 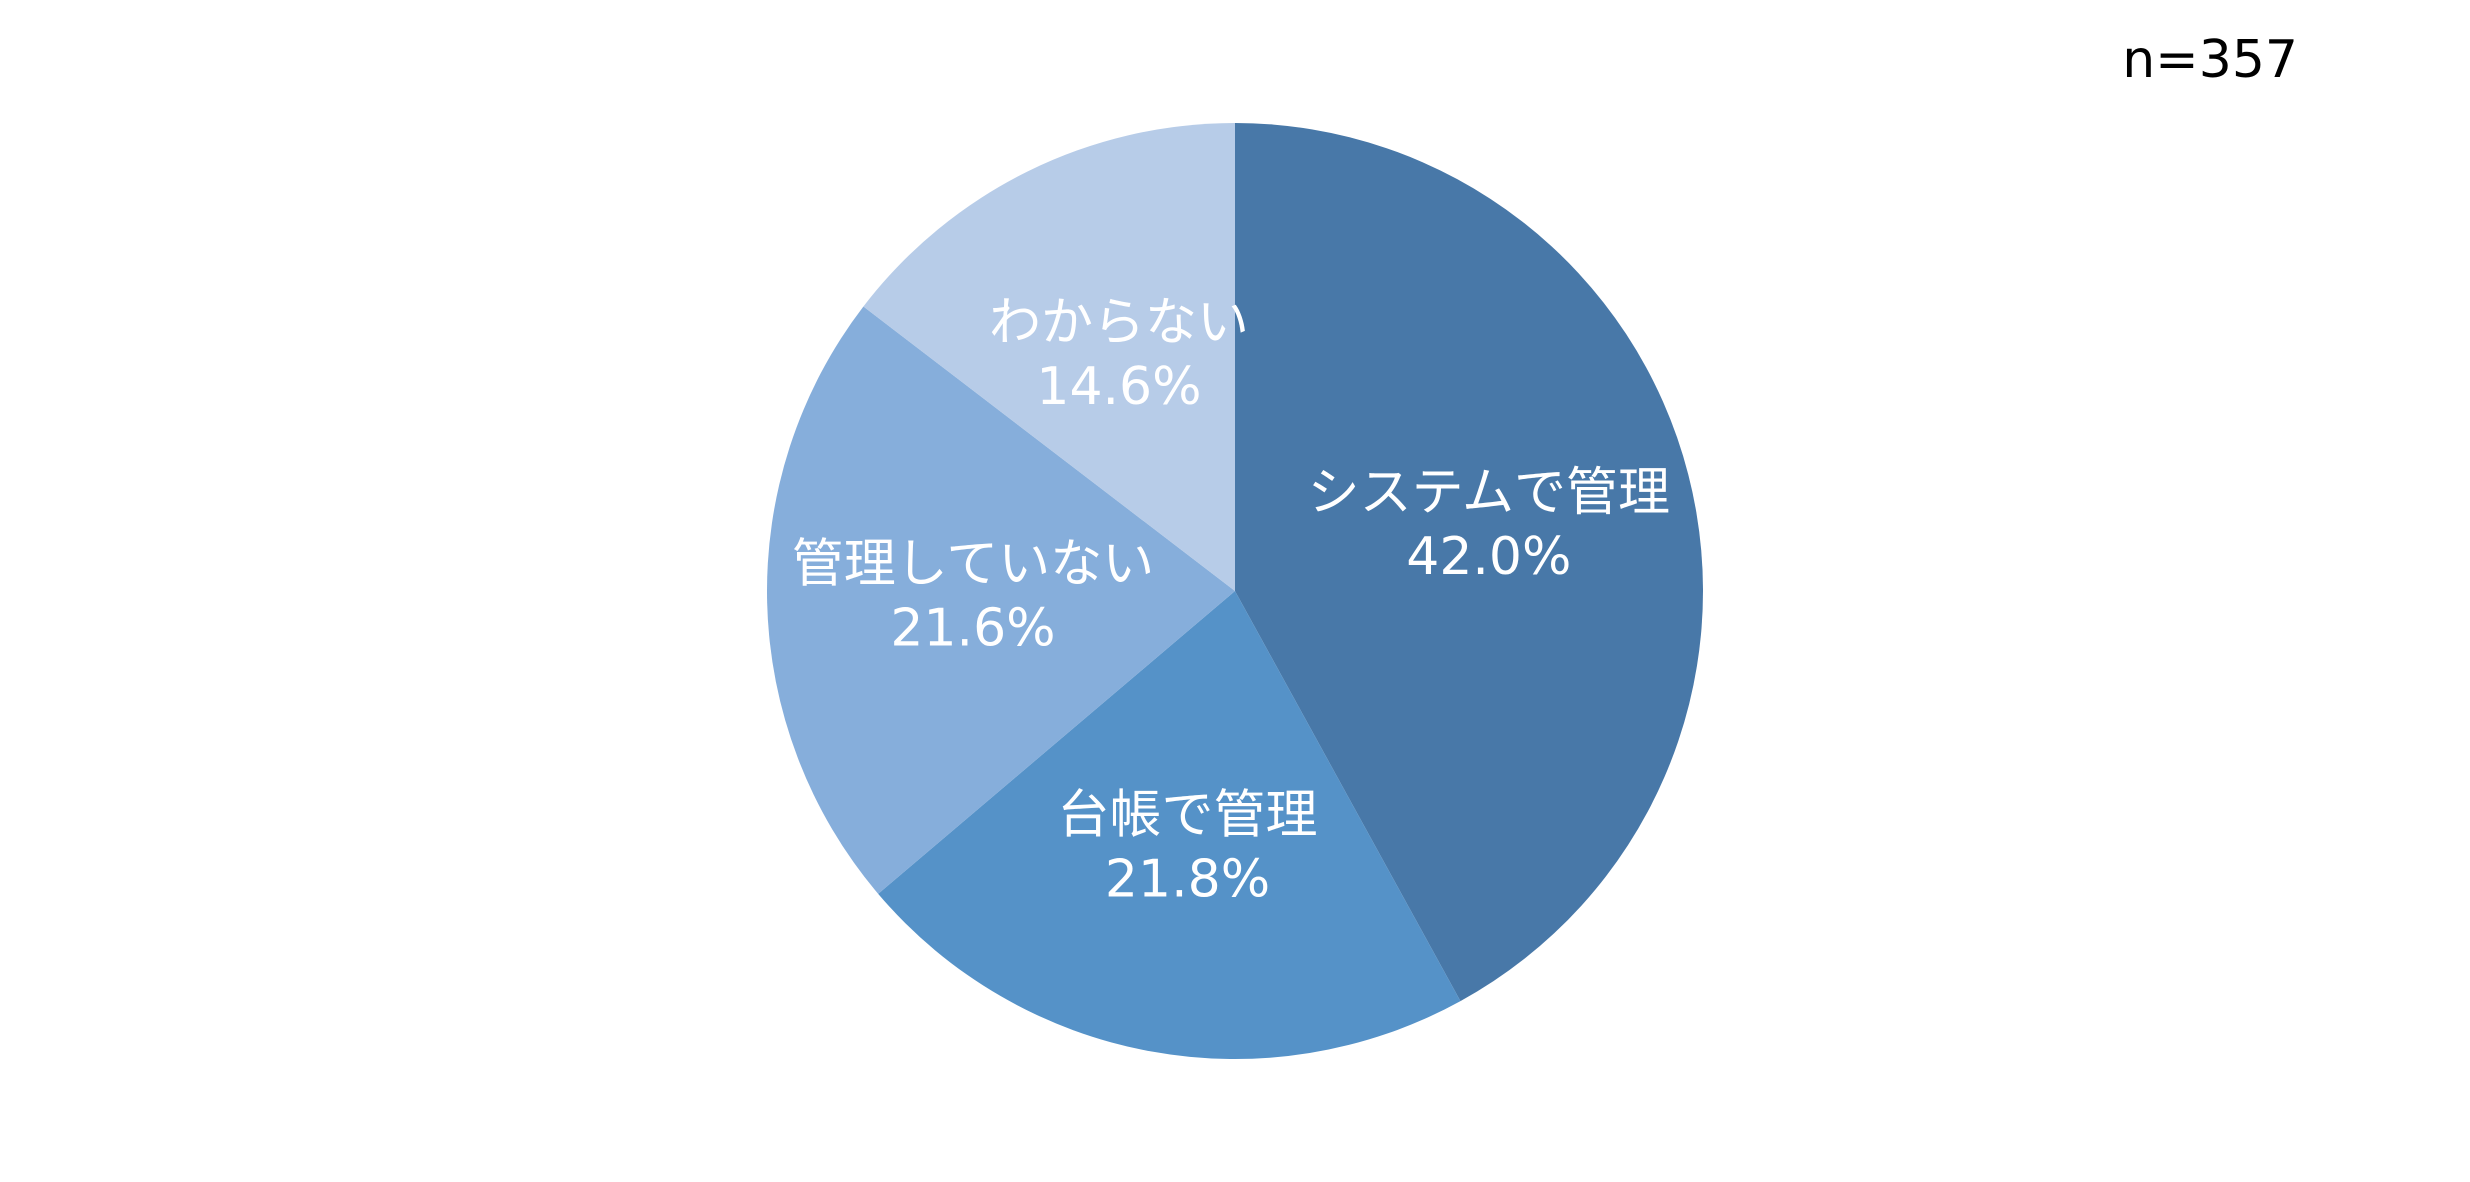 I want to click on slice-category-label: 台帳で管理, so click(x=1188, y=816).